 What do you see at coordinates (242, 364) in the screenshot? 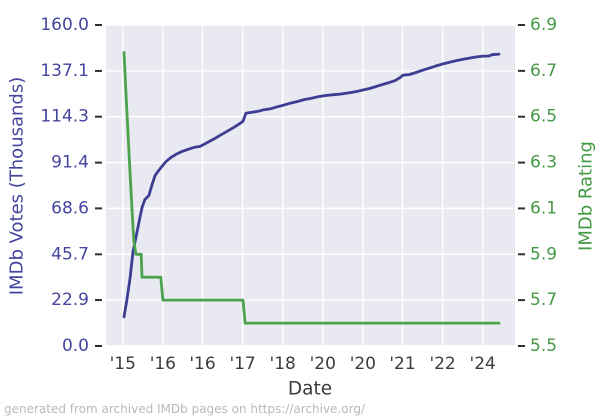
I see `x-tick-label: '17` at bounding box center [242, 364].